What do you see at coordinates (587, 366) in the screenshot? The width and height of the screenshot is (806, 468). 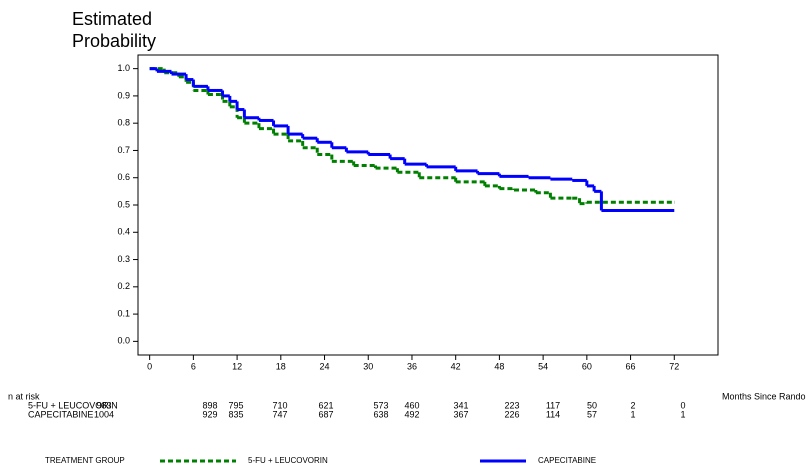 I see `x-tick-label: 60` at bounding box center [587, 366].